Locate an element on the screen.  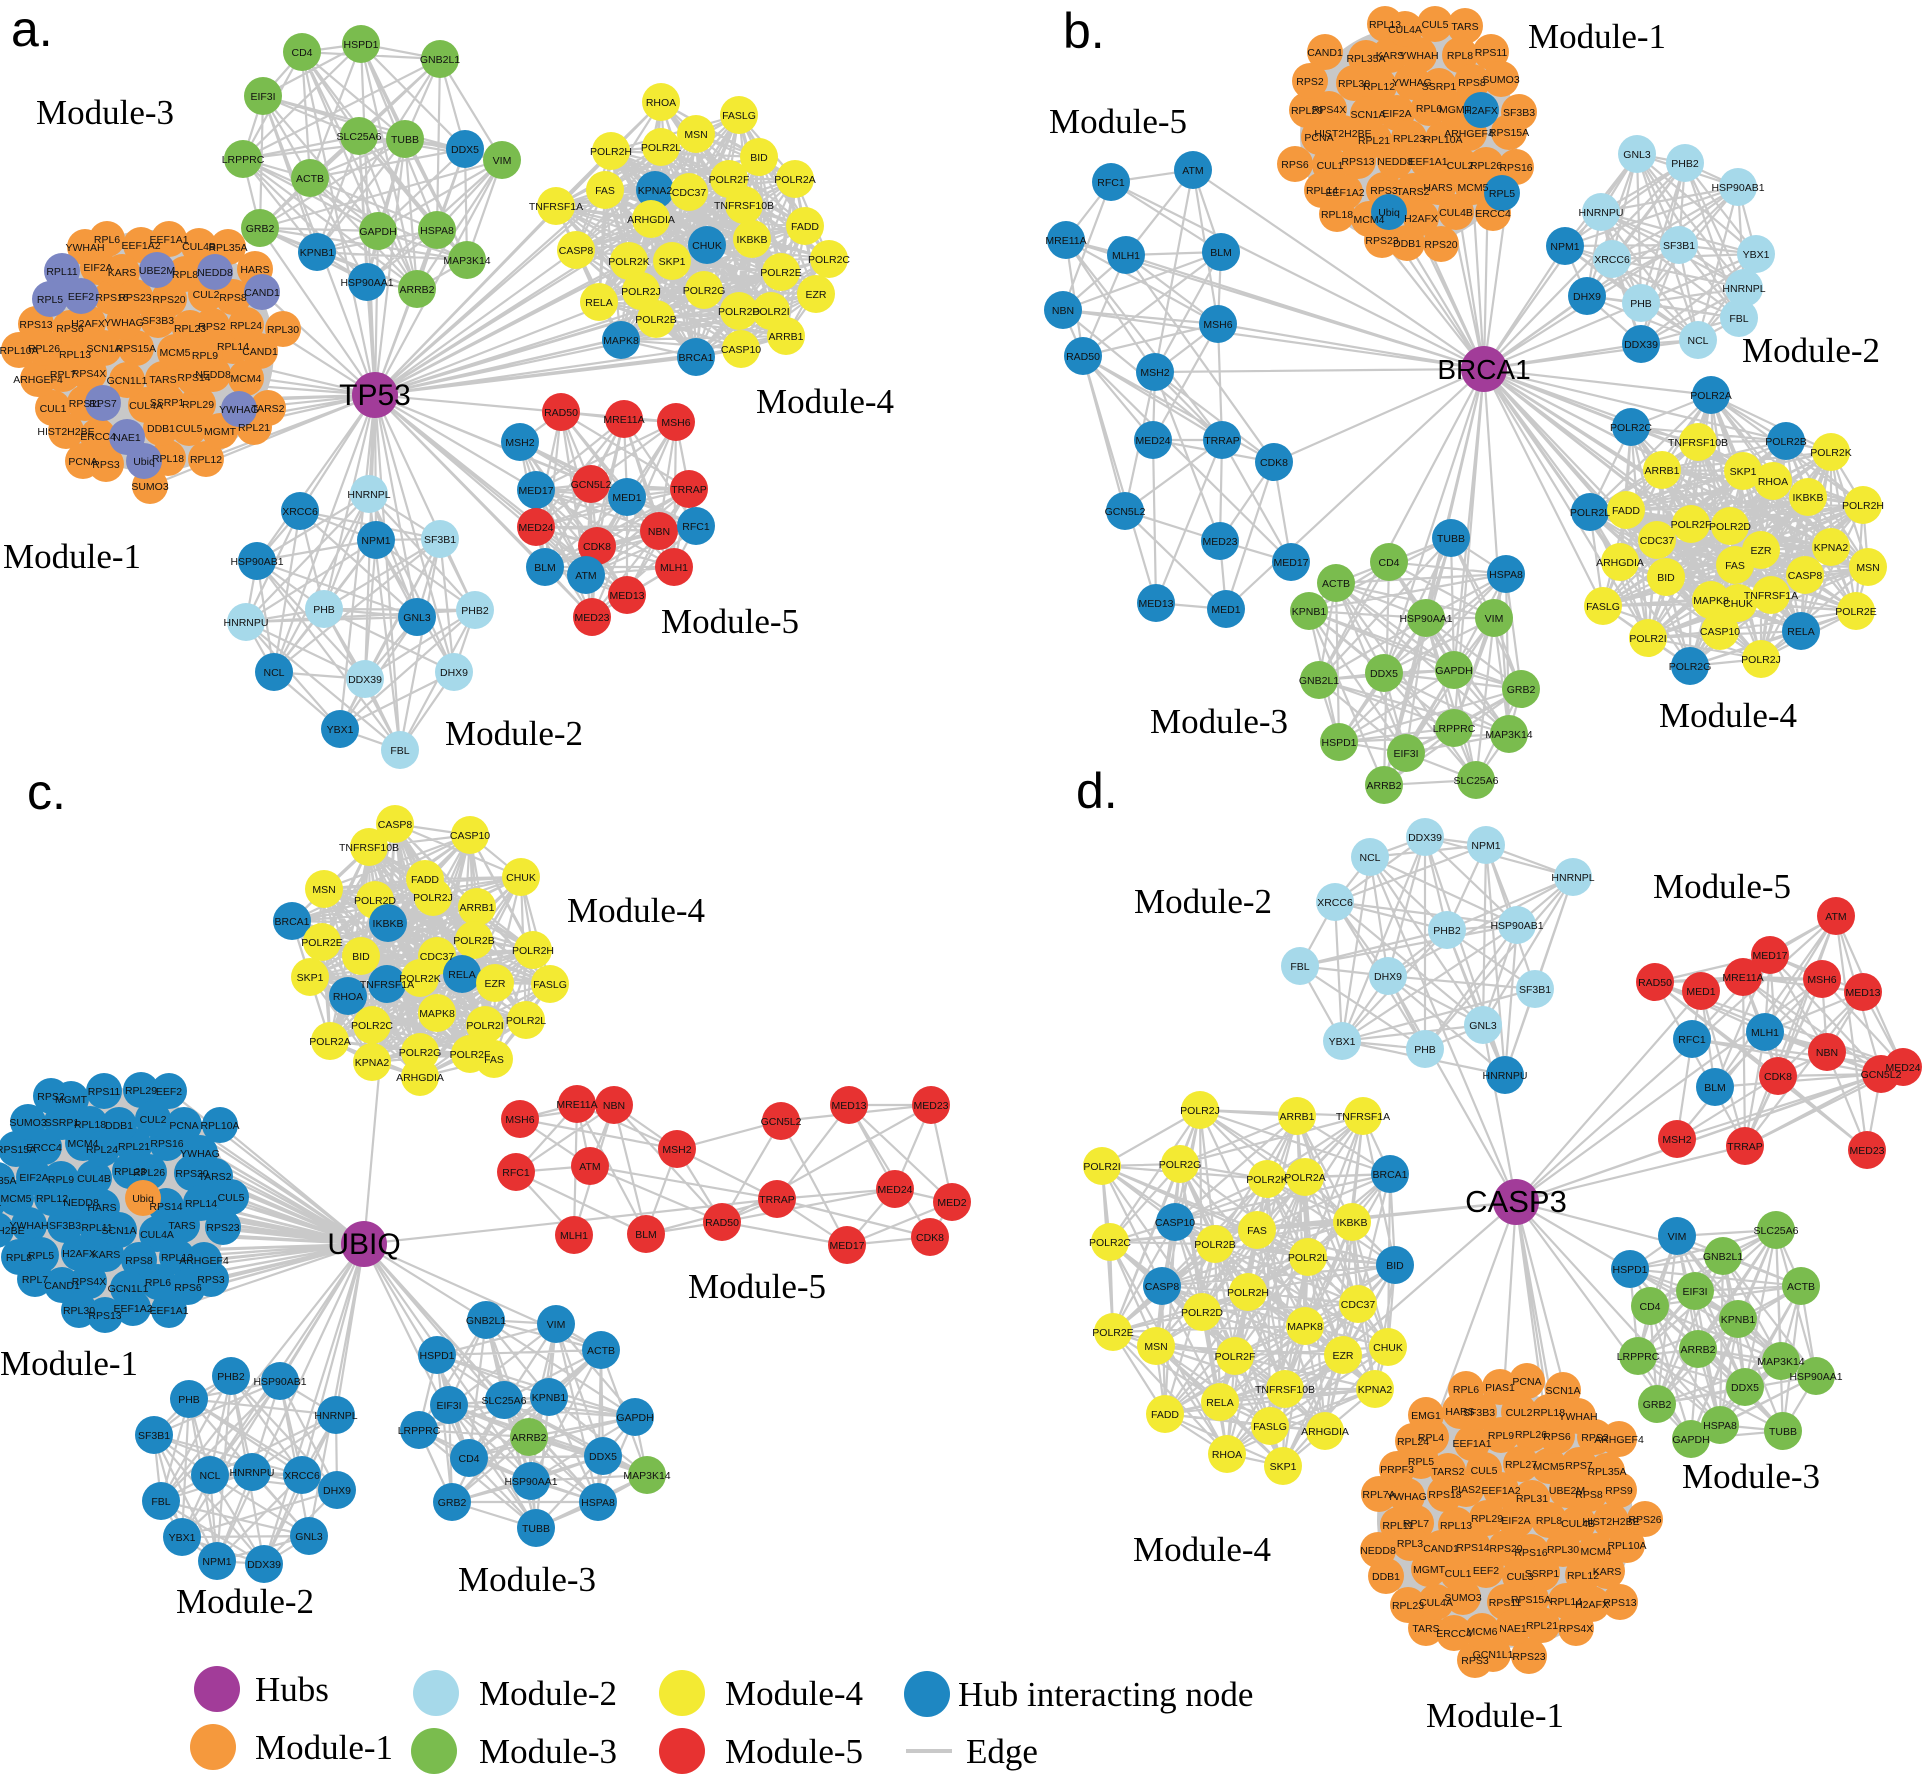
svg-text: RPL5 is located at coordinates (41, 1256).